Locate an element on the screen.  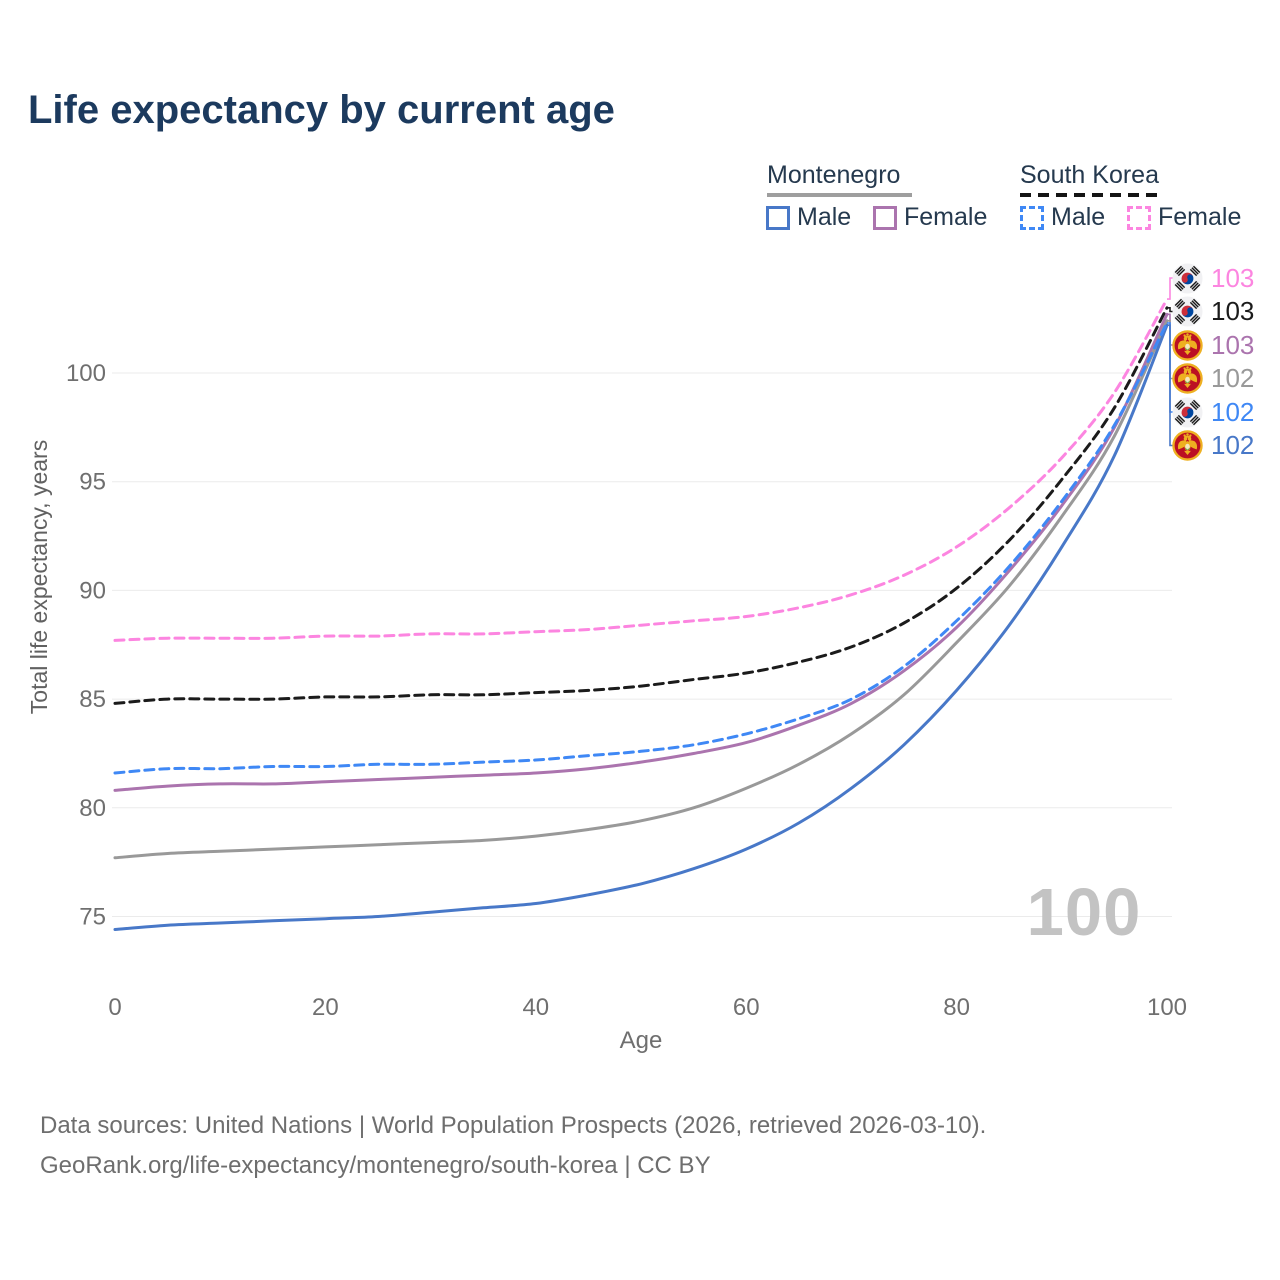
y-tick-label: 85 is located at coordinates (92, 699).